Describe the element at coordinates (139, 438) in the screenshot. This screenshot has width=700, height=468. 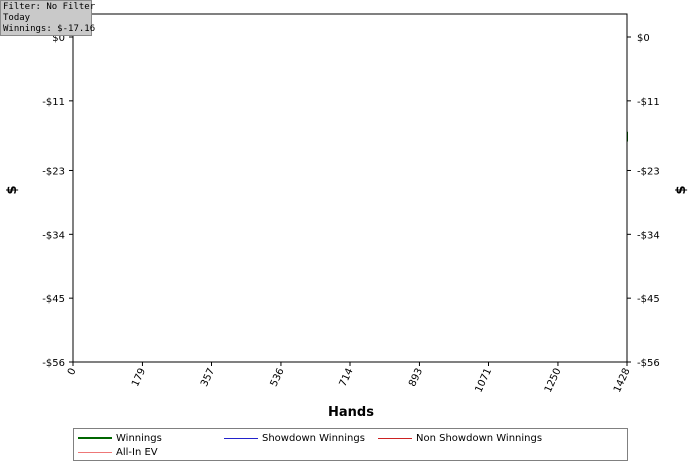
I see `legend-label-winnings: Winnings` at that location.